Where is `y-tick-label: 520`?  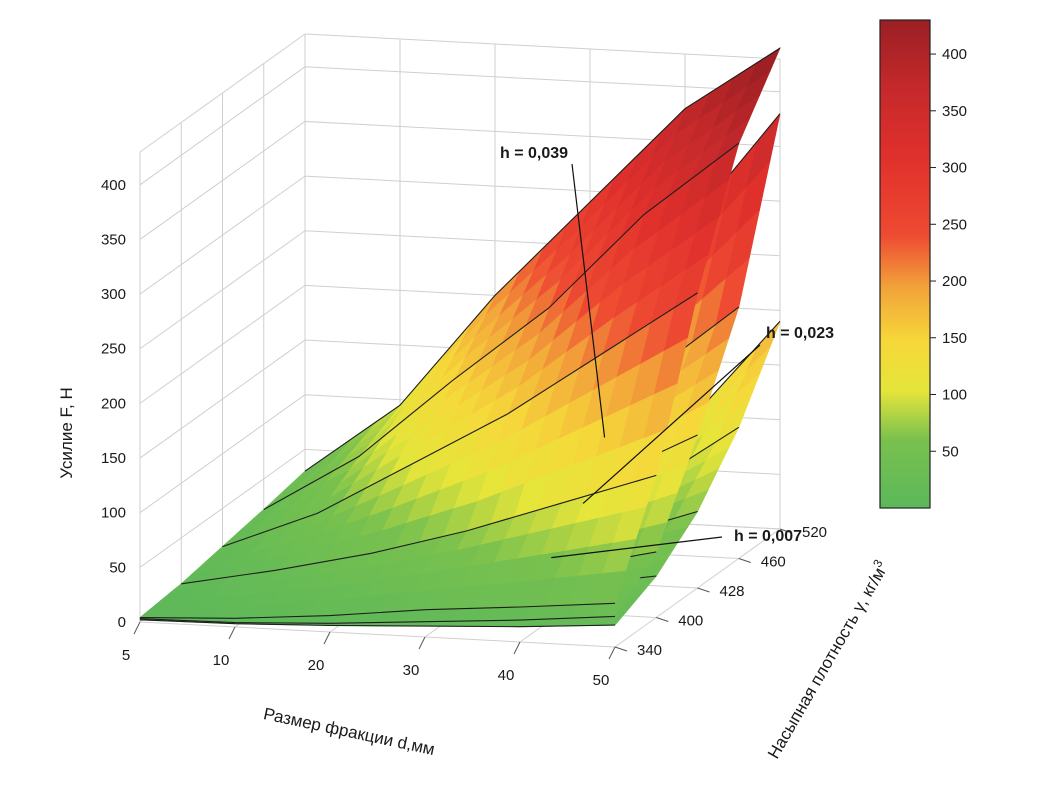 y-tick-label: 520 is located at coordinates (814, 532).